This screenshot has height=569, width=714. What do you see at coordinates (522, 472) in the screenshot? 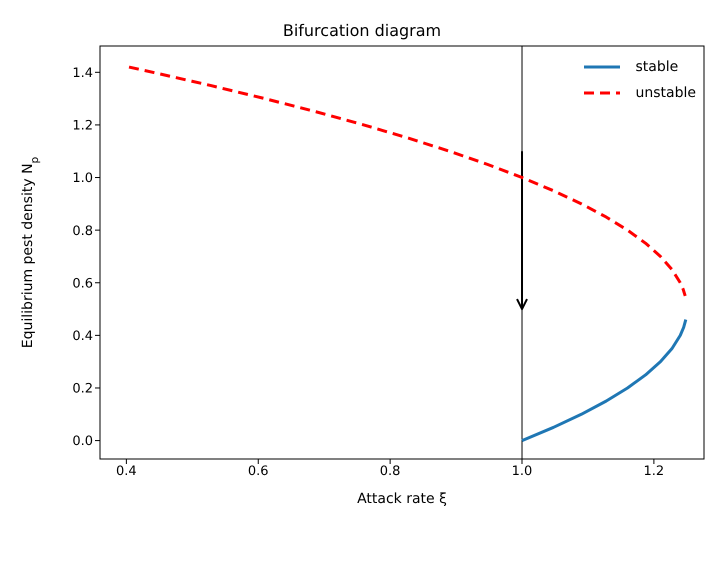
I see `x-tick-label: 1.0` at bounding box center [522, 472].